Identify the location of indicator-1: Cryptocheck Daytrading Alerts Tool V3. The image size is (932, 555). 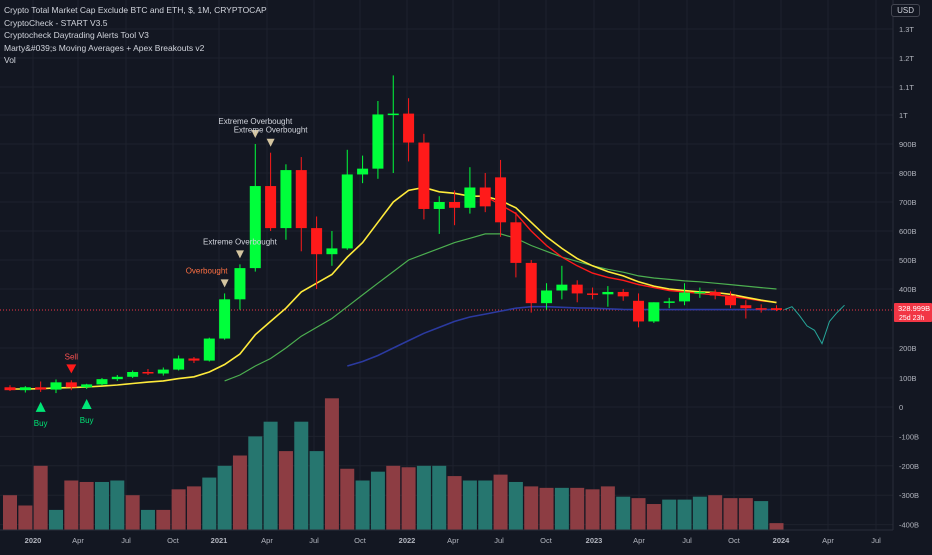
(76, 35).